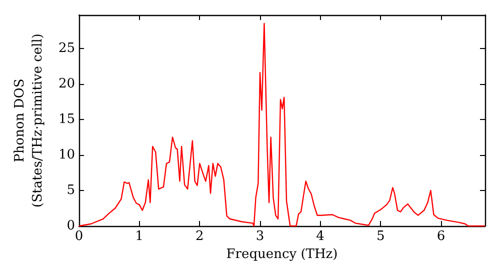 The image size is (500, 280). Describe the element at coordinates (29, 120) in the screenshot. I see `y-axis-title: Phonon DOS (States/THz·primitive cell)` at that location.